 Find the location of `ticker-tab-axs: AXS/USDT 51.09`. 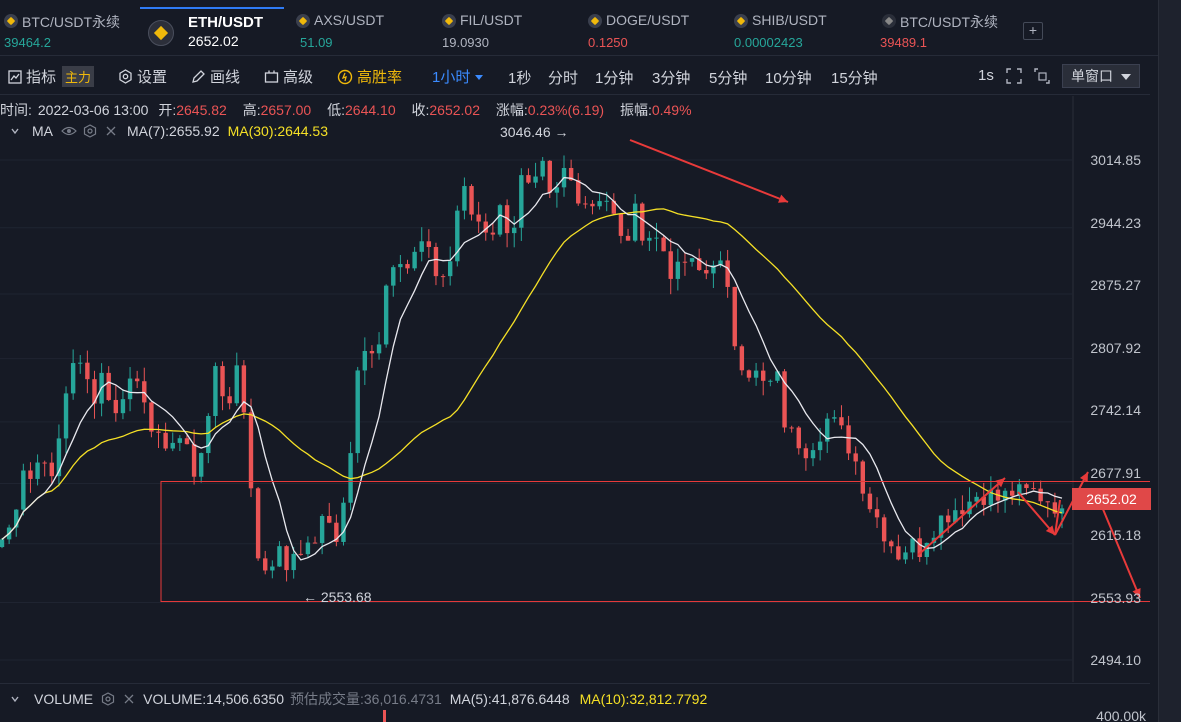

ticker-tab-axs: AXS/USDT 51.09 is located at coordinates (361, 30).